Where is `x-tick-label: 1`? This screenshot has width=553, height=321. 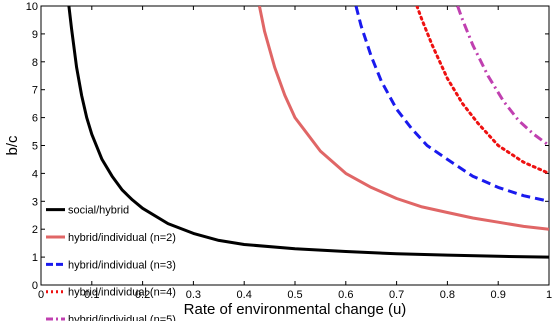
x-tick-label: 1 is located at coordinates (549, 295).